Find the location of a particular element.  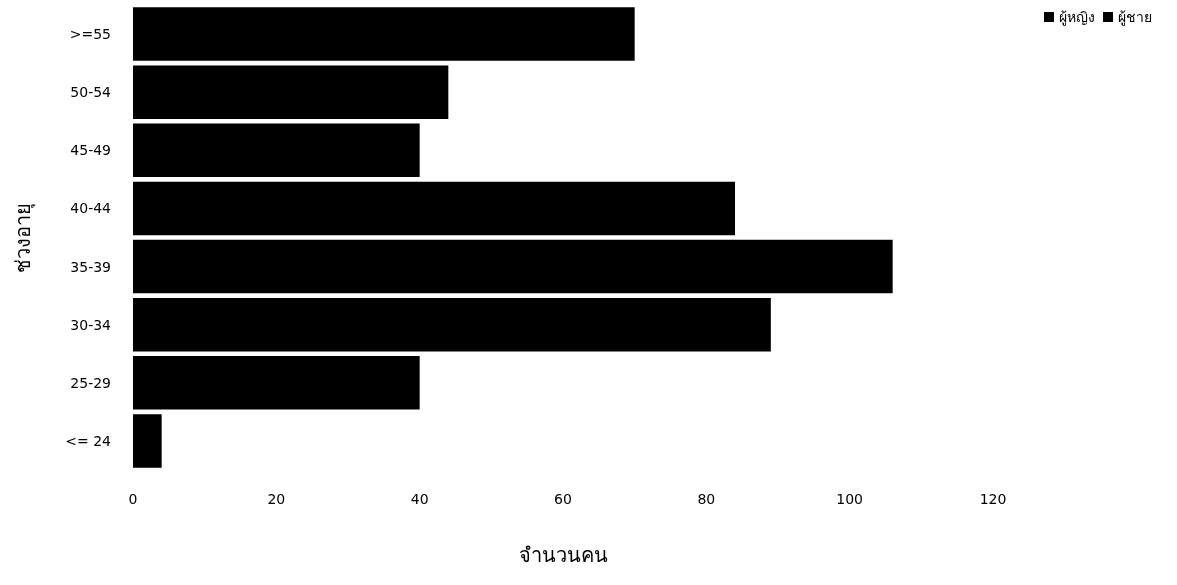

x-axis-title: จำนวนคน is located at coordinates (563, 555).